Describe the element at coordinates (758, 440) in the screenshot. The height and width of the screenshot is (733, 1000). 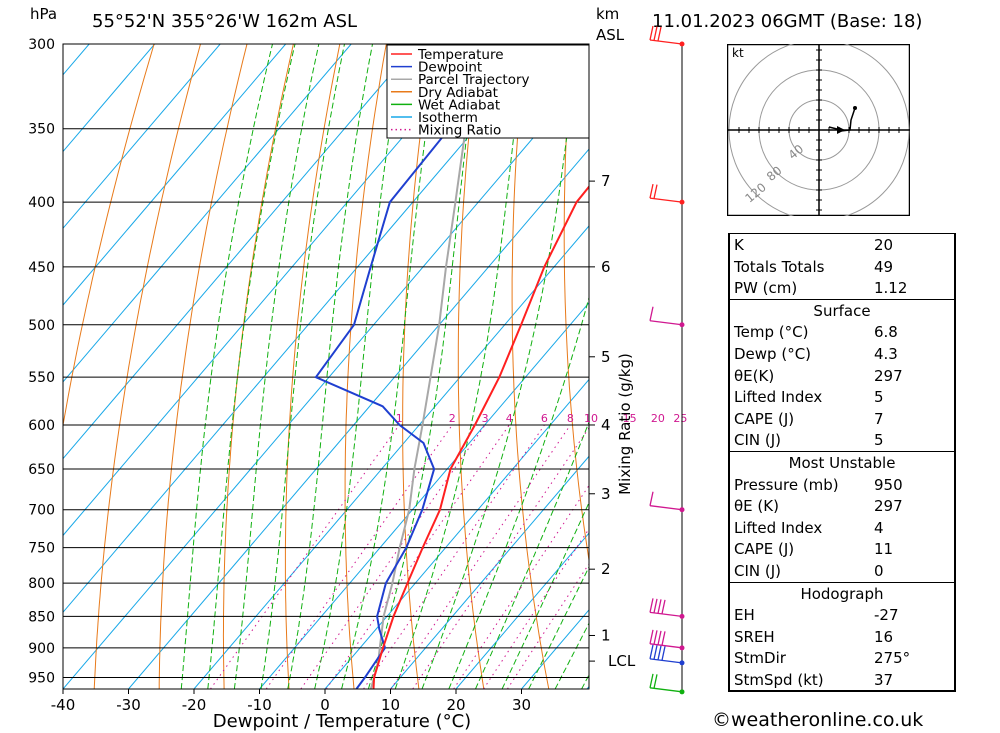
I see `index-label: CIN (J)` at that location.